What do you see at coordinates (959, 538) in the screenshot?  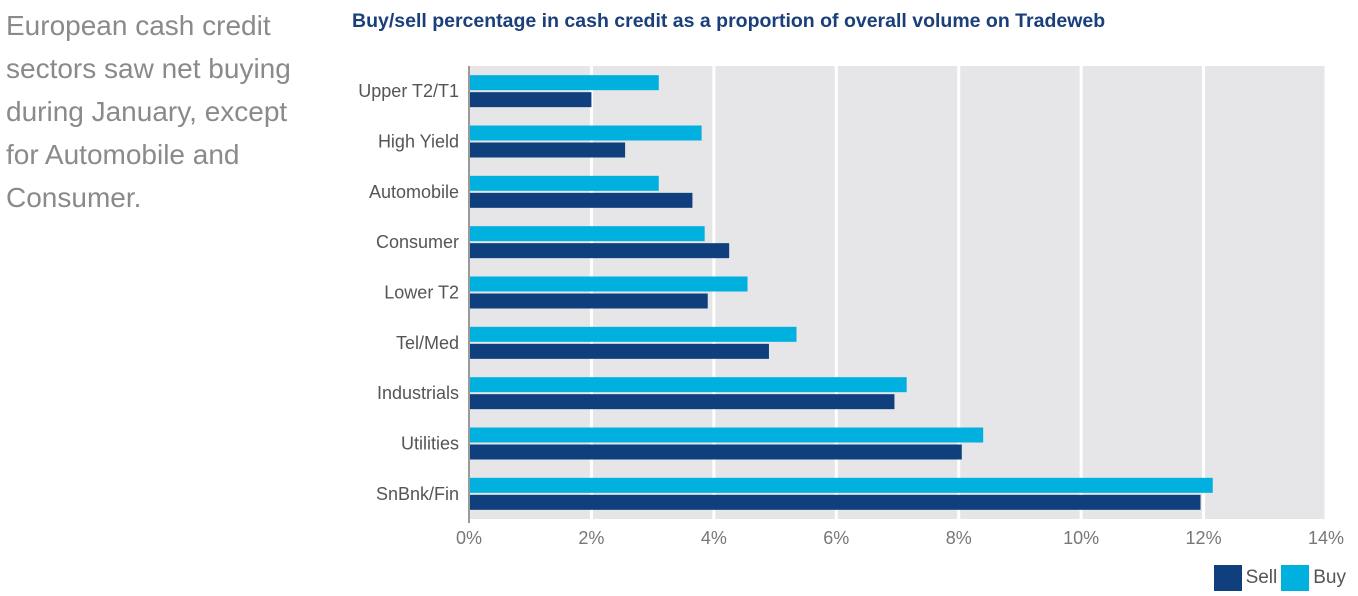 I see `x-tick-label: 8%` at bounding box center [959, 538].